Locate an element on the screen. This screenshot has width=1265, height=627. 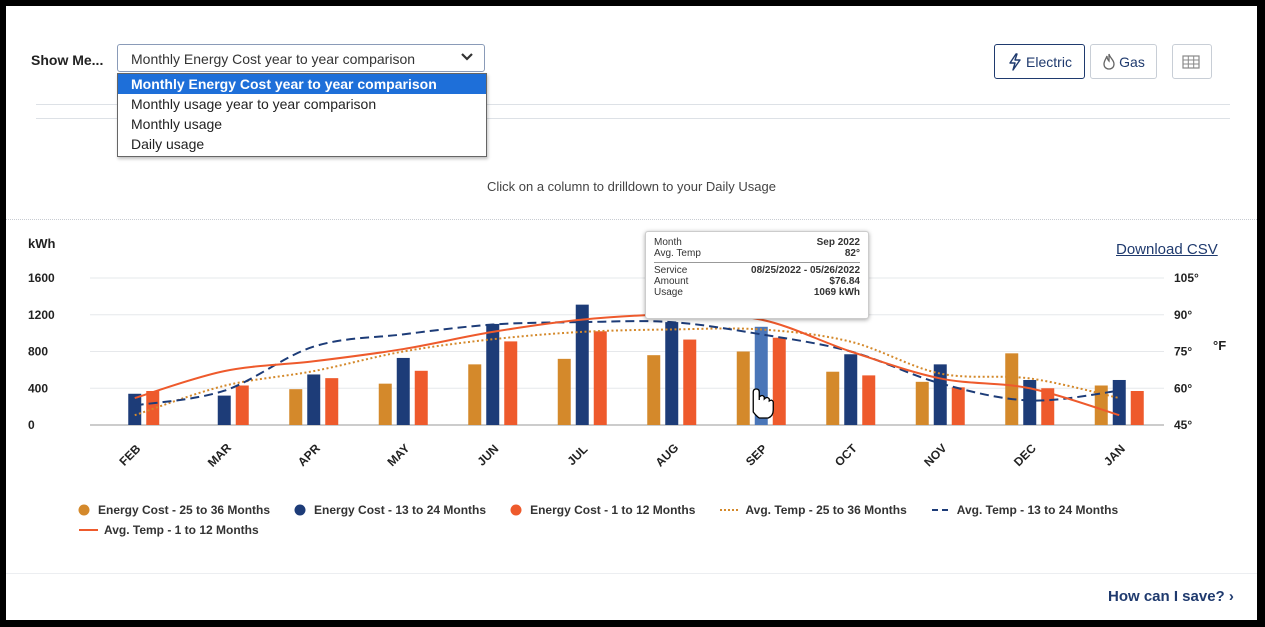
tooltip-temp-label: Avg. Temp is located at coordinates (677, 253).